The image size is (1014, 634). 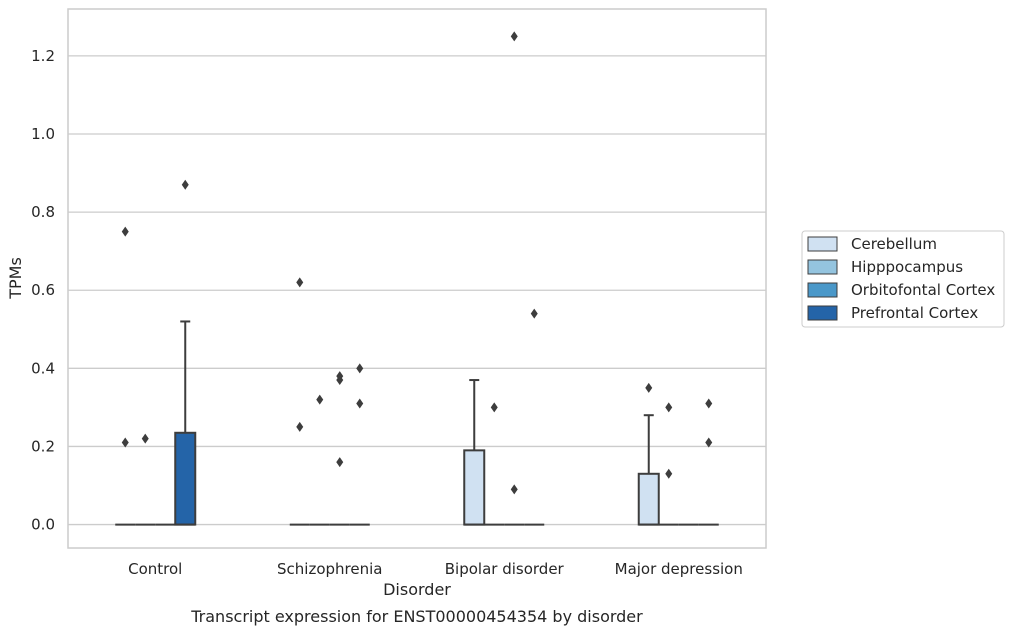 What do you see at coordinates (43, 212) in the screenshot?
I see `y-tick-label: 0.8` at bounding box center [43, 212].